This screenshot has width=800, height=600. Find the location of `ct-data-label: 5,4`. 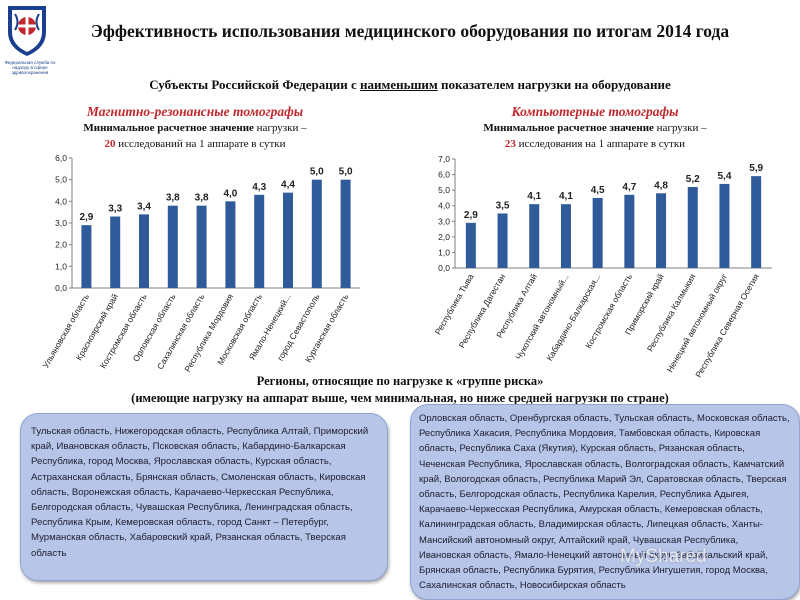

ct-data-label: 5,4 is located at coordinates (724, 176).